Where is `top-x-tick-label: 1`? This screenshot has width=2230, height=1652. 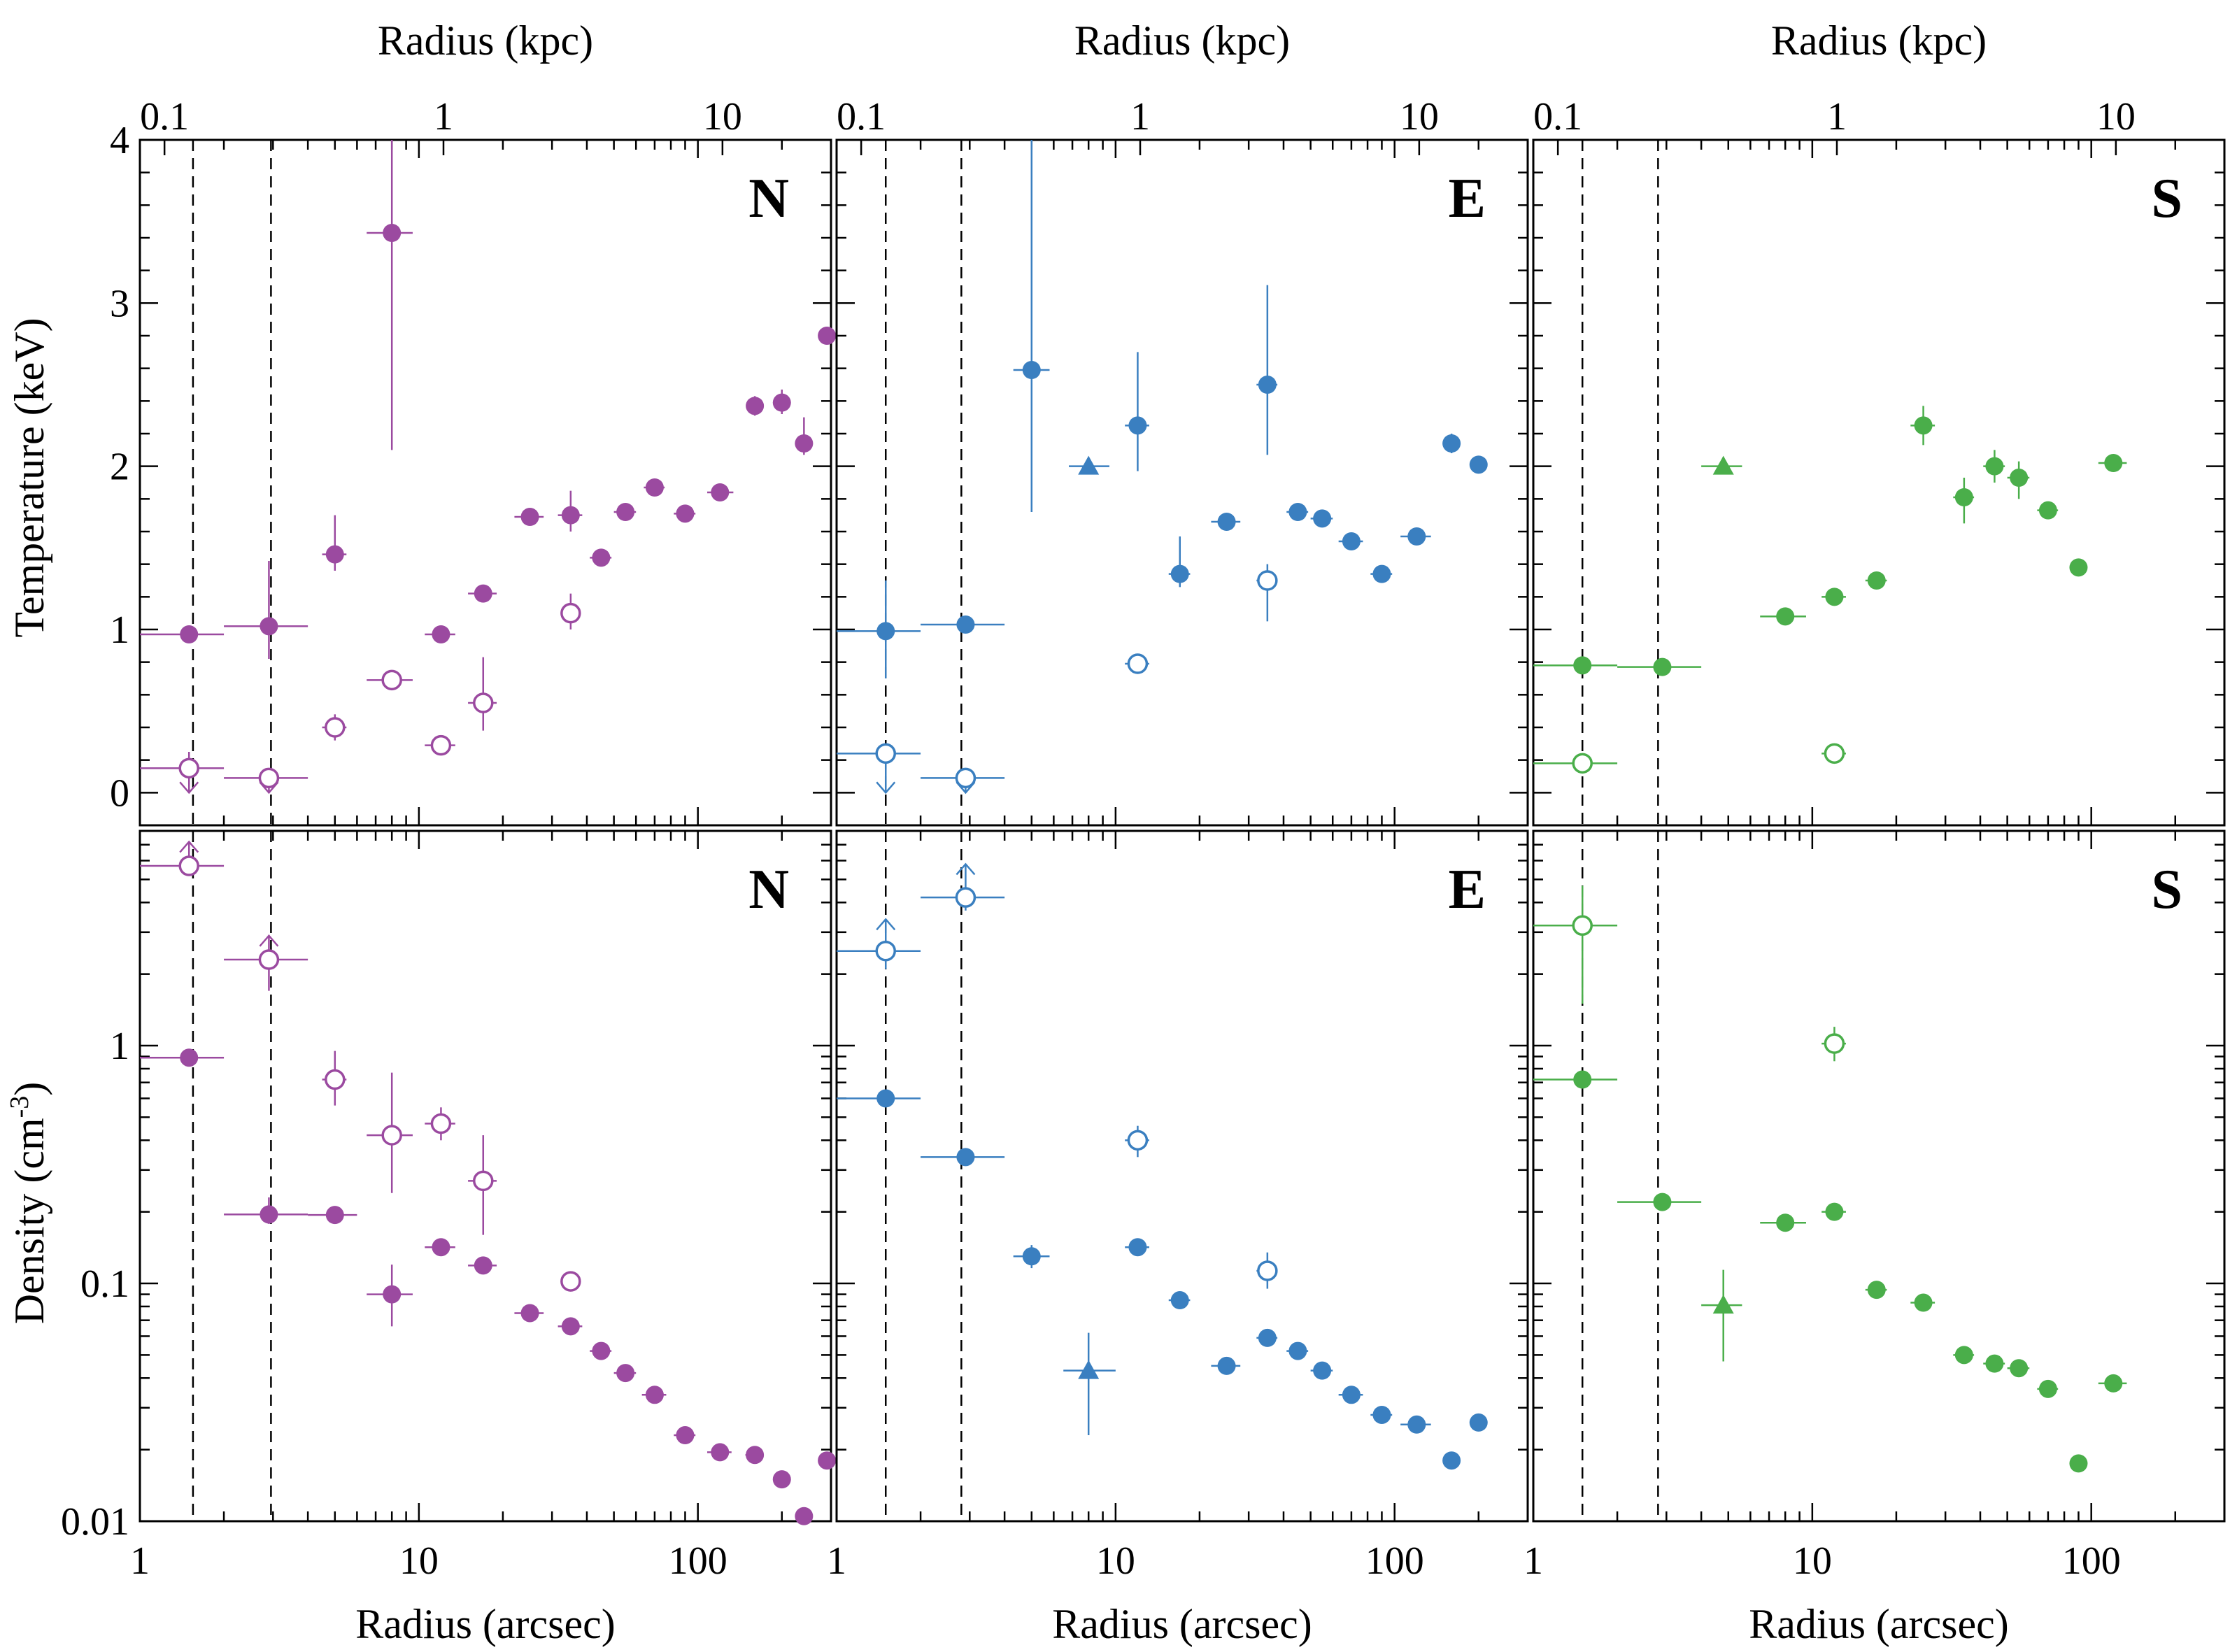
top-x-tick-label: 1 is located at coordinates (1140, 116).